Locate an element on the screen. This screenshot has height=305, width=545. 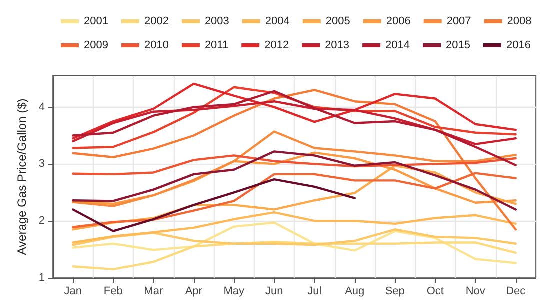
legend-label: 2007 is located at coordinates (459, 22).